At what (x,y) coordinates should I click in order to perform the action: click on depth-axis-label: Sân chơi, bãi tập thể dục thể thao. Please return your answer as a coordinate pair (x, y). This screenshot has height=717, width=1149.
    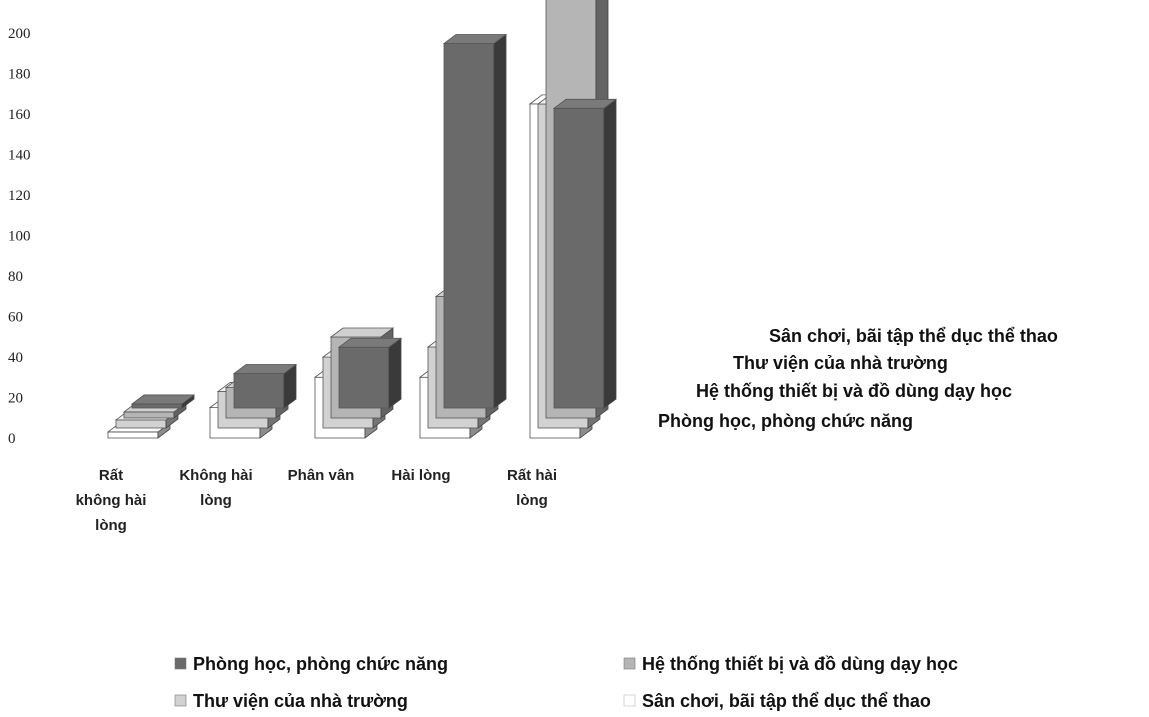
    Looking at the image, I should click on (913, 336).